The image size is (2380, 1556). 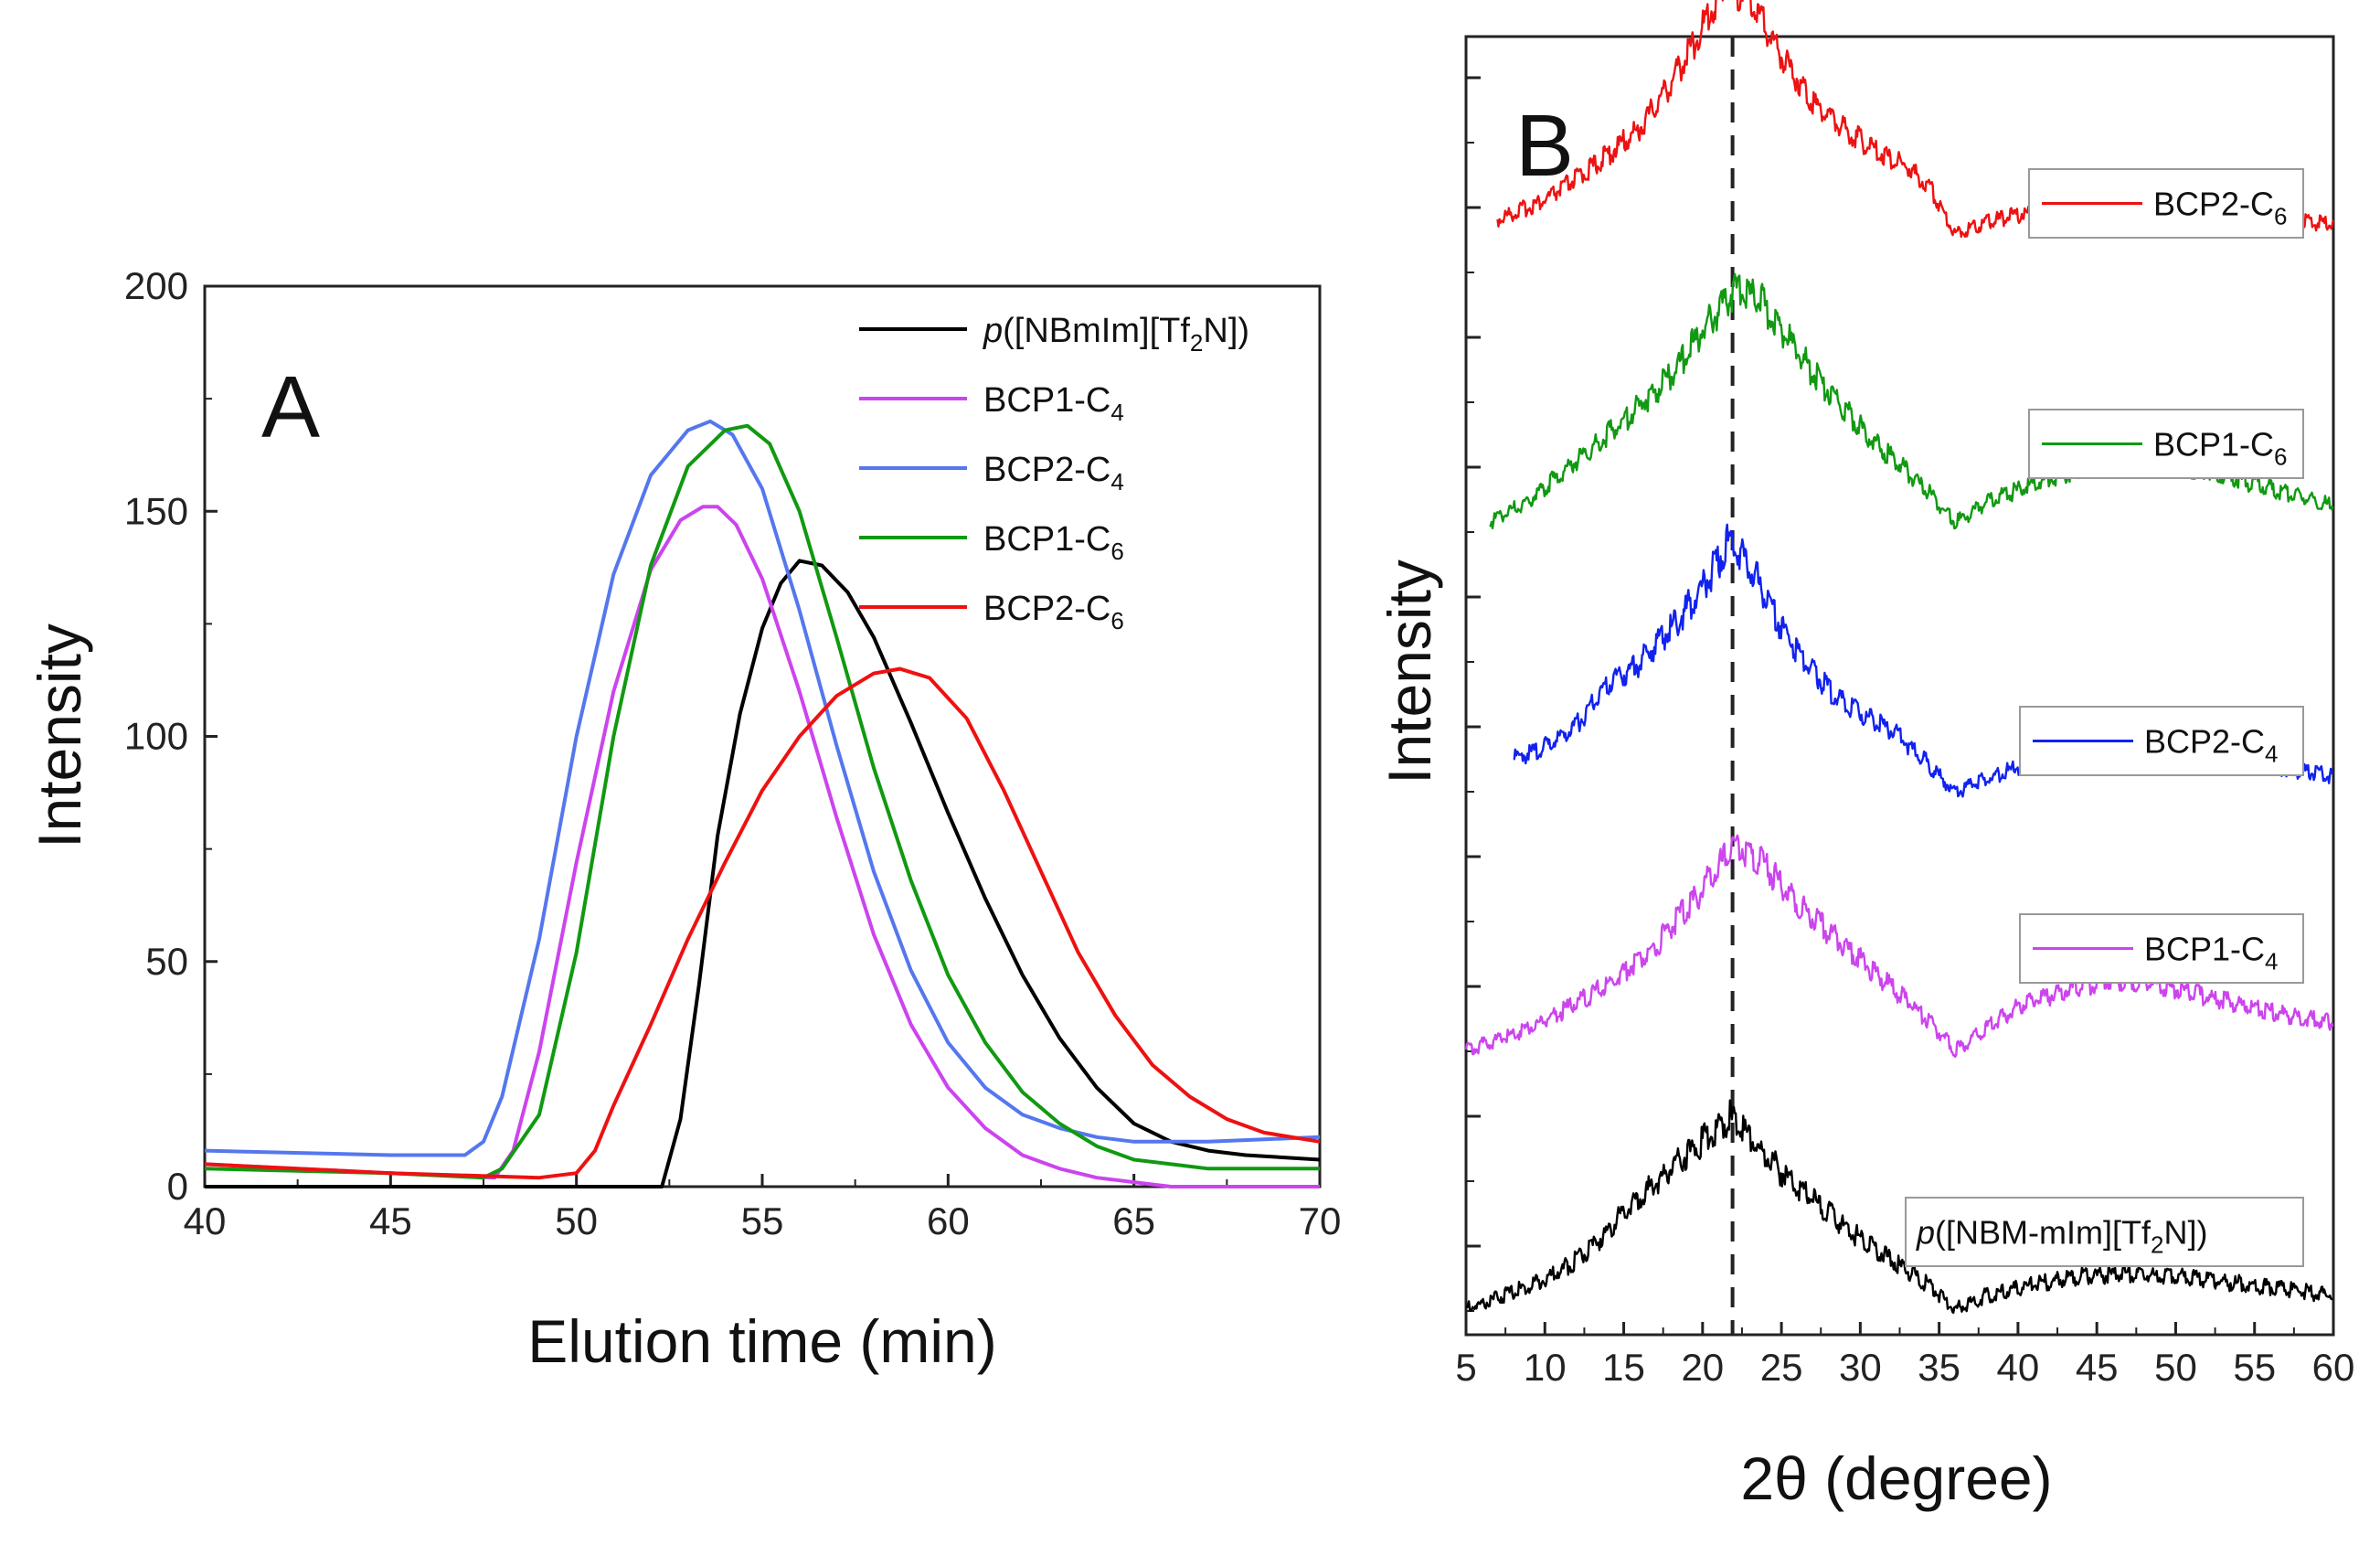 What do you see at coordinates (949, 1220) in the screenshot?
I see `a-xtick-label: 60` at bounding box center [949, 1220].